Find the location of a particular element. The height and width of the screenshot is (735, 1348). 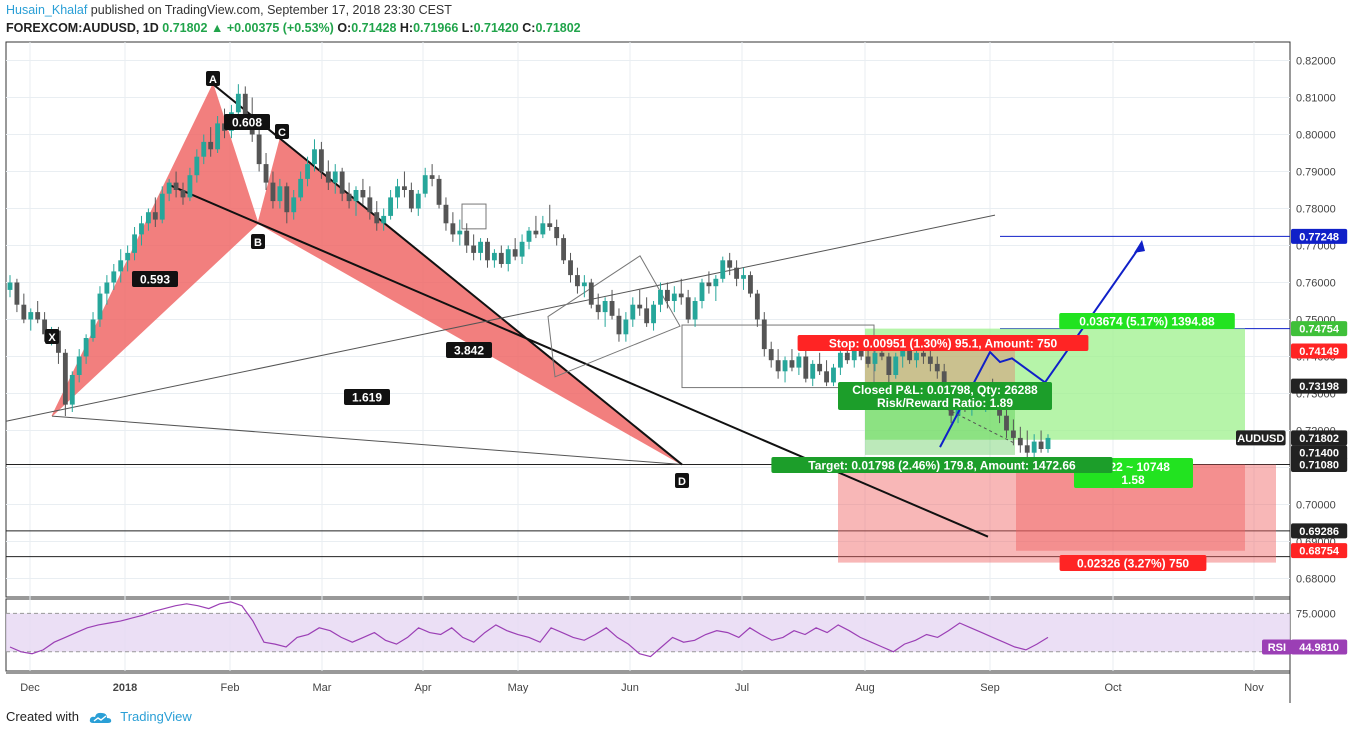

y-tick-label: 0.82000 is located at coordinates (1316, 62).